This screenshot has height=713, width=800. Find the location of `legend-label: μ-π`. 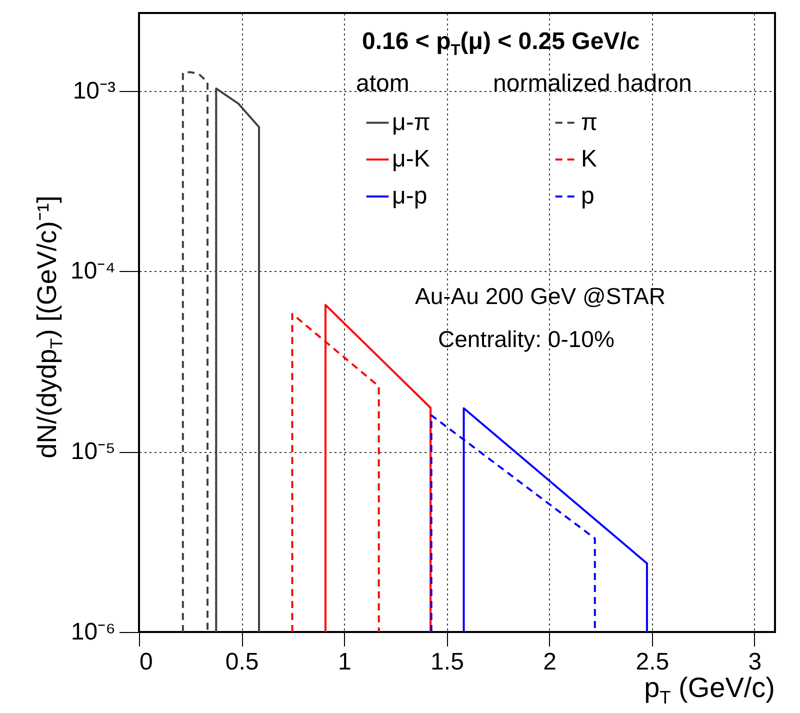

legend-label: μ-π is located at coordinates (411, 122).